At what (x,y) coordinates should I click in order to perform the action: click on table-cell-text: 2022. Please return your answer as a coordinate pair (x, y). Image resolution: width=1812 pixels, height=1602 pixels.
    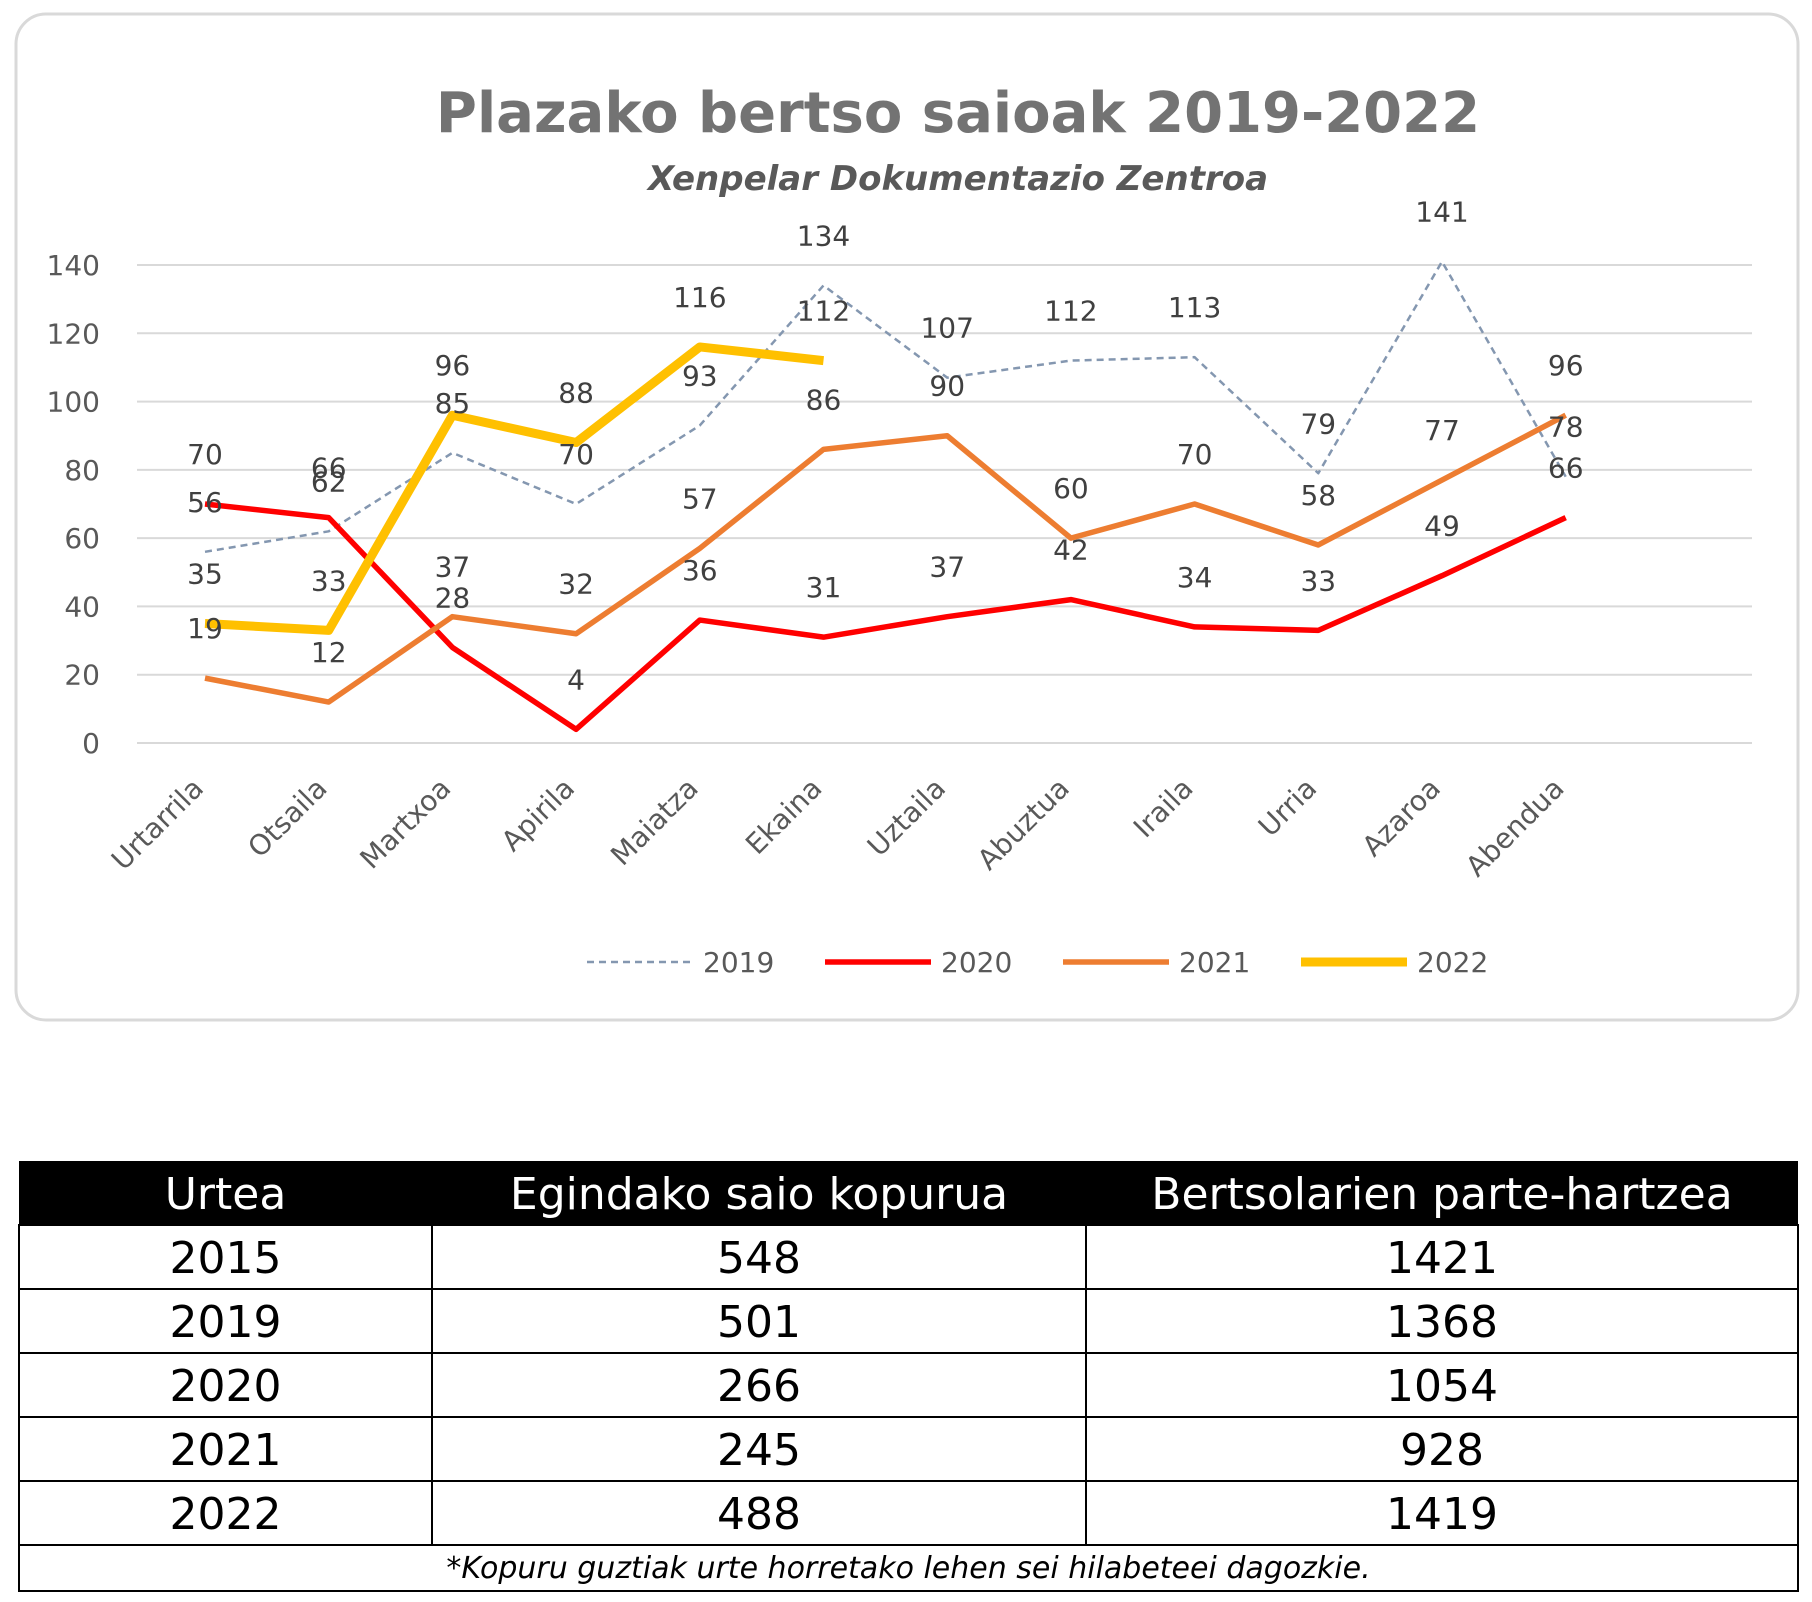
    Looking at the image, I should click on (226, 1514).